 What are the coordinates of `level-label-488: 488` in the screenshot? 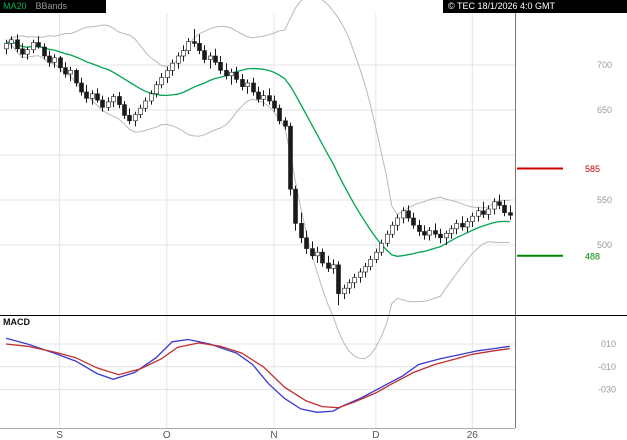 It's located at (592, 256).